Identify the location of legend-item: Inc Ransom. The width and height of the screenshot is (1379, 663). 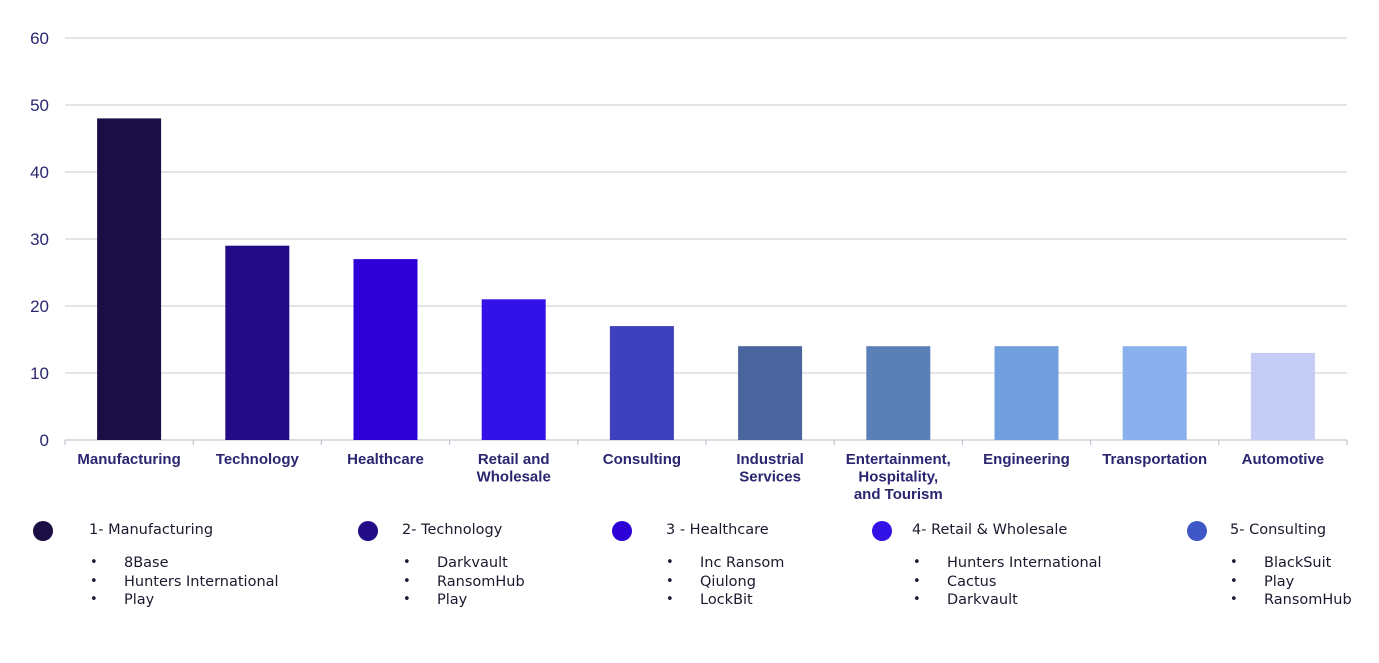
(725, 563).